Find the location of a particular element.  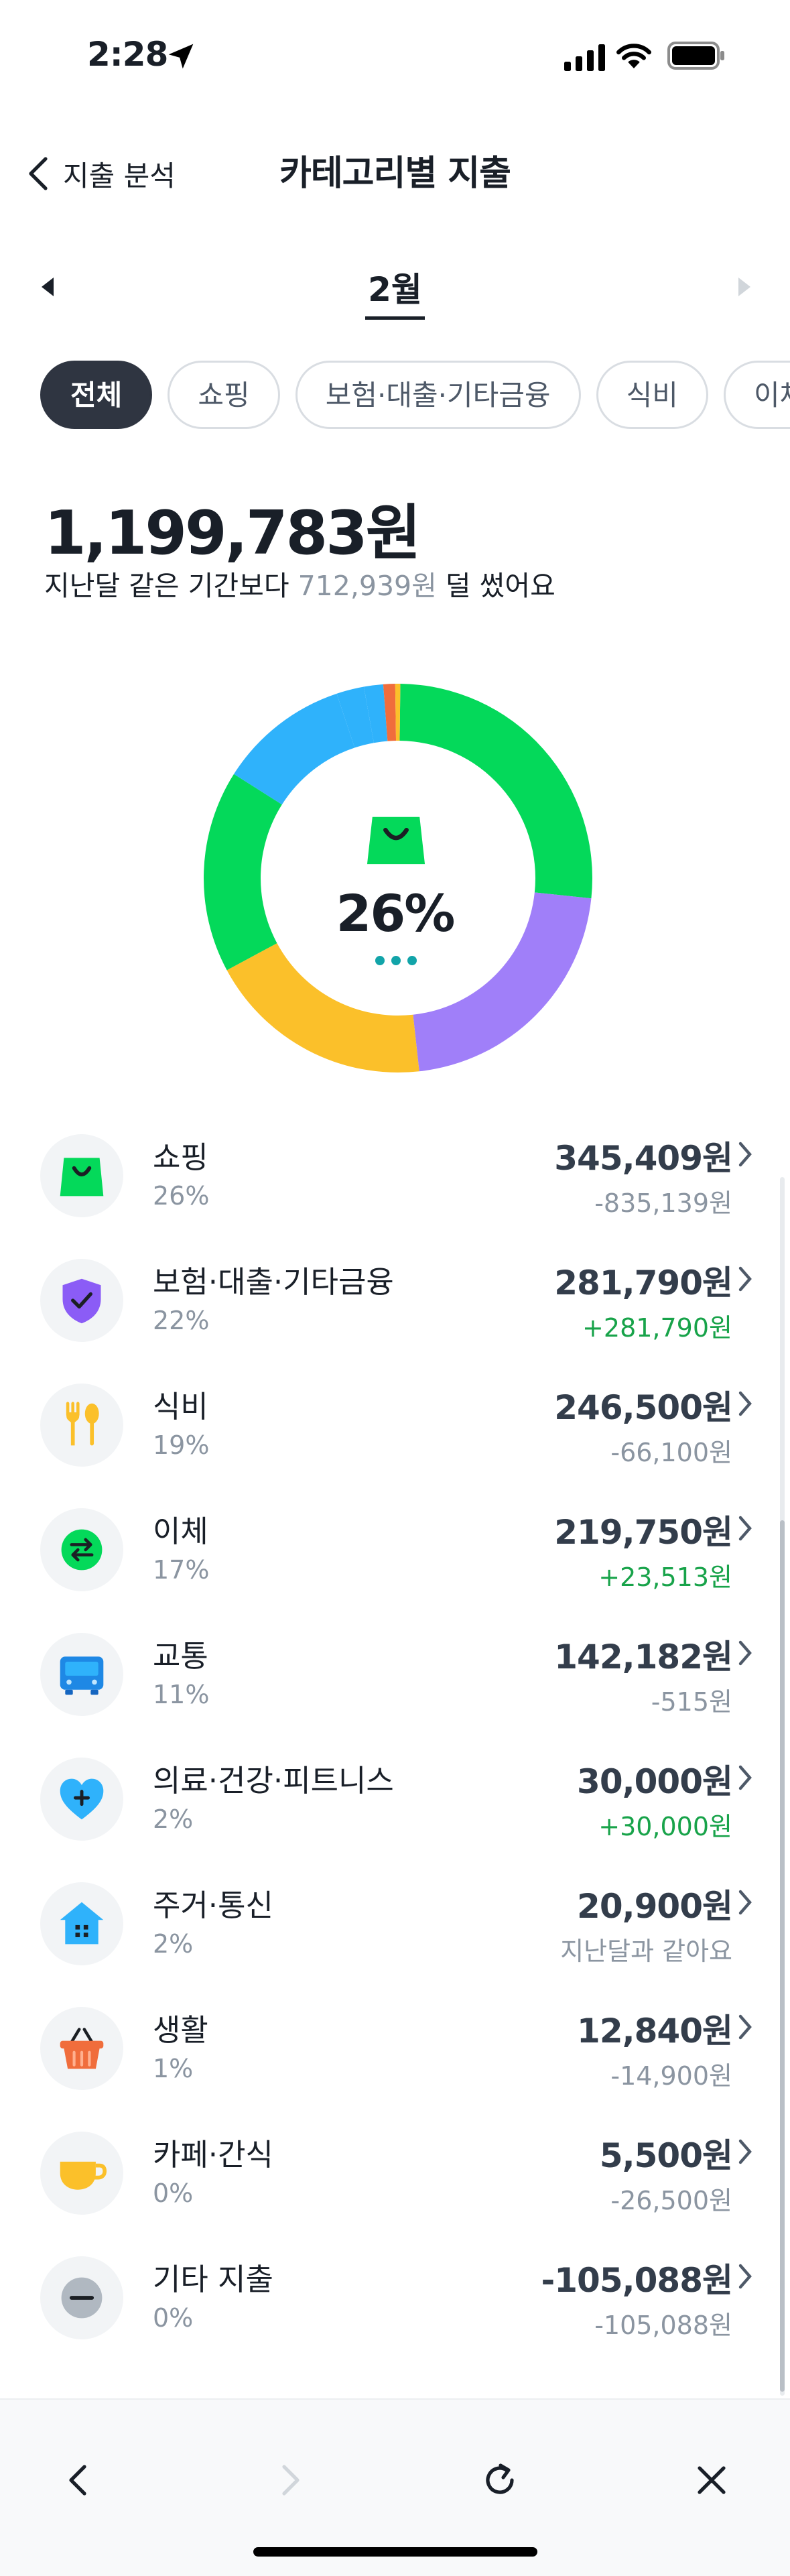

back-button: 지출 분석 is located at coordinates (100, 173).